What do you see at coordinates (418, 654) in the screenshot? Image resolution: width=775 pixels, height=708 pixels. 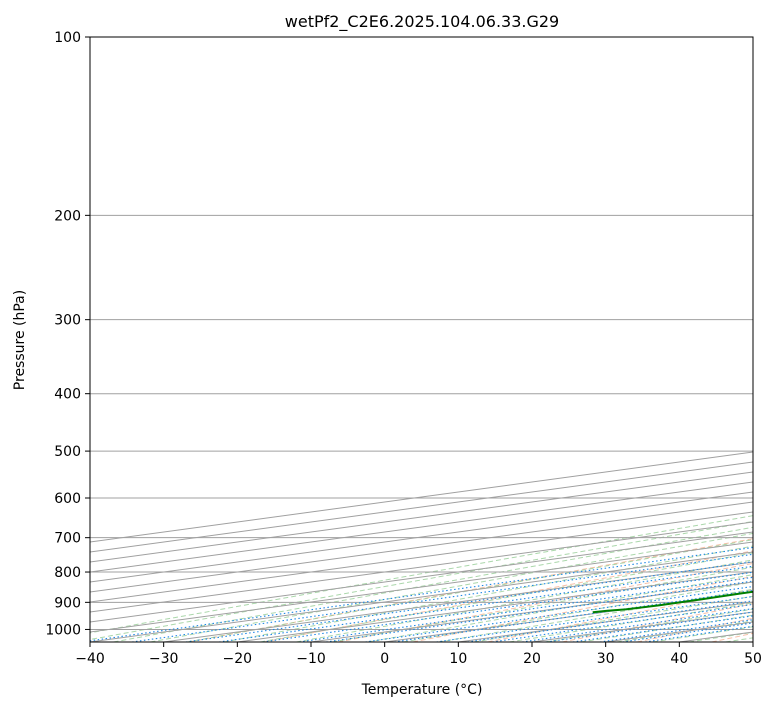 I see `x-axis: −40 −30 −20 −10 0 10 20 30 40 50` at bounding box center [418, 654].